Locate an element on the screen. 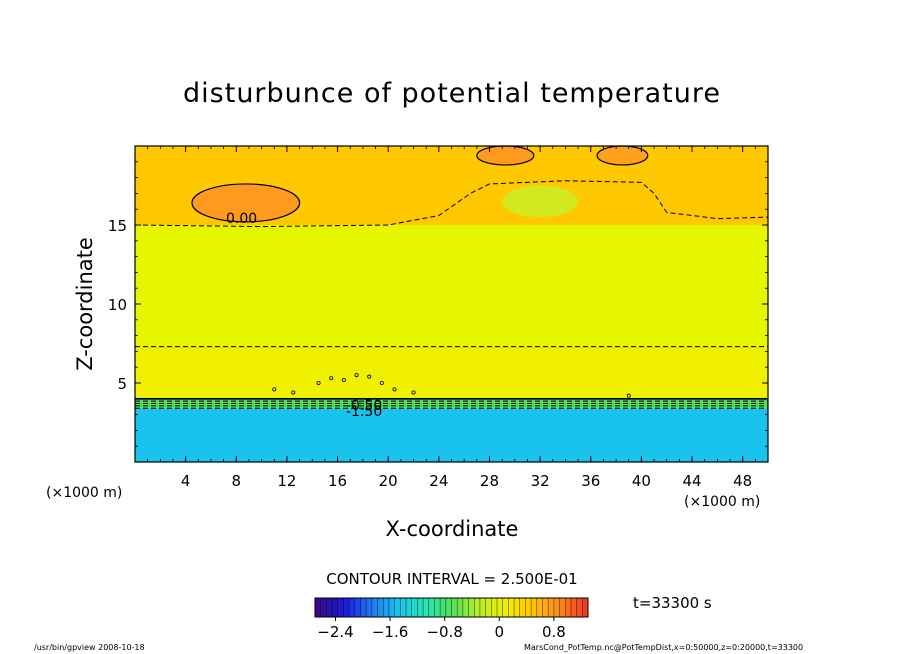  x-tick-label-1: 8 is located at coordinates (237, 481).